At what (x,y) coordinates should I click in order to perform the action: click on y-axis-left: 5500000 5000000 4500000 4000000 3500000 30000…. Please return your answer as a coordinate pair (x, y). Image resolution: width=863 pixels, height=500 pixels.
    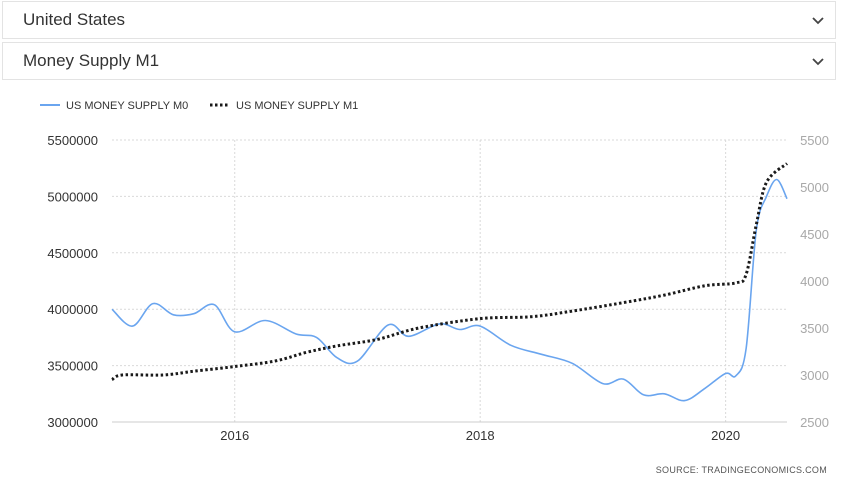
    Looking at the image, I should click on (72, 281).